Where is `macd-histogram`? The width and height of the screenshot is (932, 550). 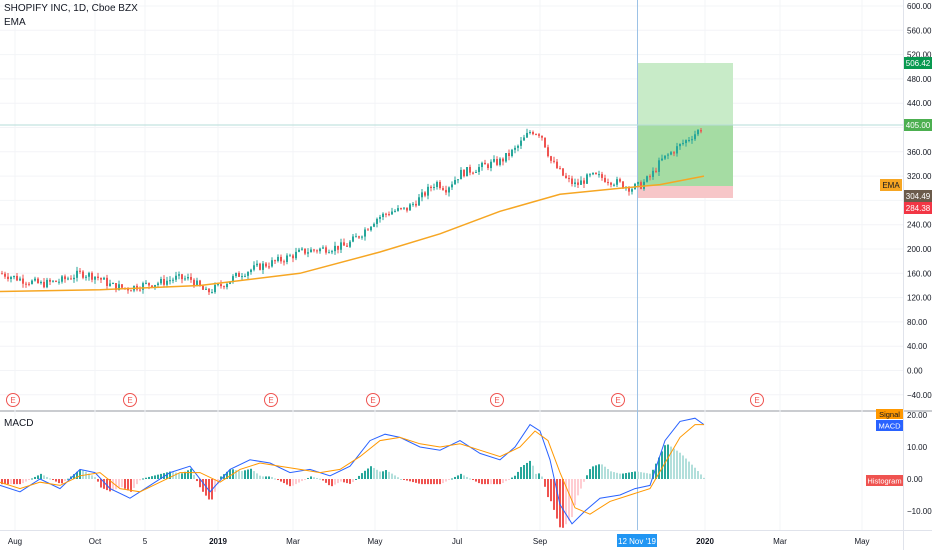
macd-histogram is located at coordinates (353, 486).